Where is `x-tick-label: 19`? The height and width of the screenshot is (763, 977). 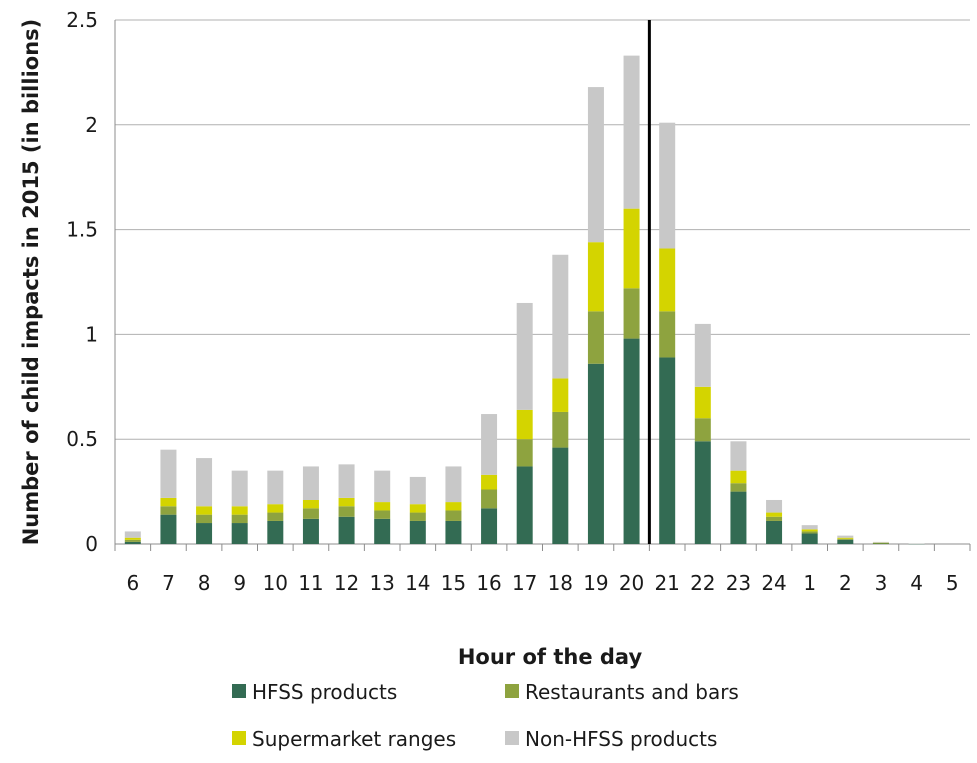
x-tick-label: 19 is located at coordinates (595, 583).